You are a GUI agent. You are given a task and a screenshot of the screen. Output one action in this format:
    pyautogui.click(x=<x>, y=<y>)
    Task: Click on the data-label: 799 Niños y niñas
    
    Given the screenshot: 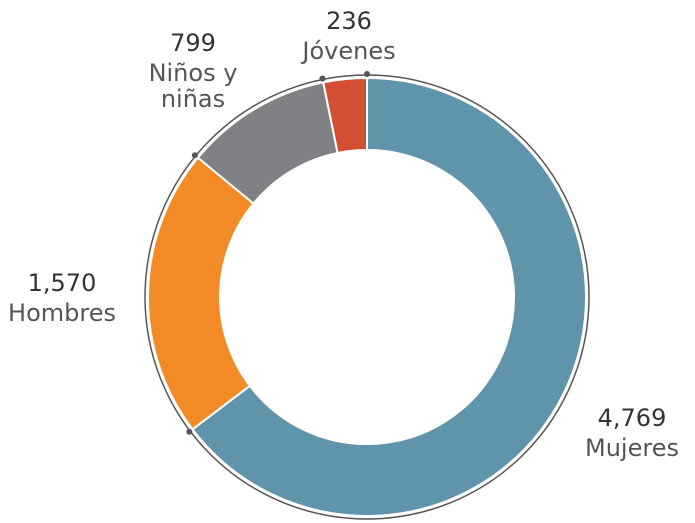 What is the action you would take?
    pyautogui.click(x=193, y=71)
    